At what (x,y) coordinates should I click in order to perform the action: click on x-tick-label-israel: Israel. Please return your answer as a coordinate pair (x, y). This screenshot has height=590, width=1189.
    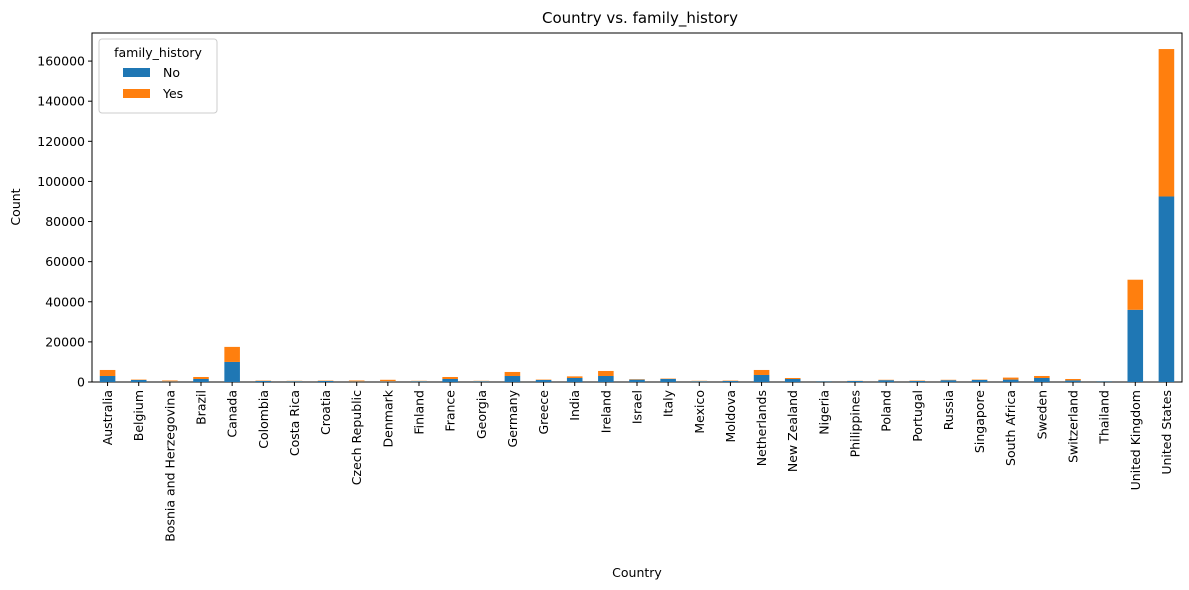
    Looking at the image, I should click on (637, 407).